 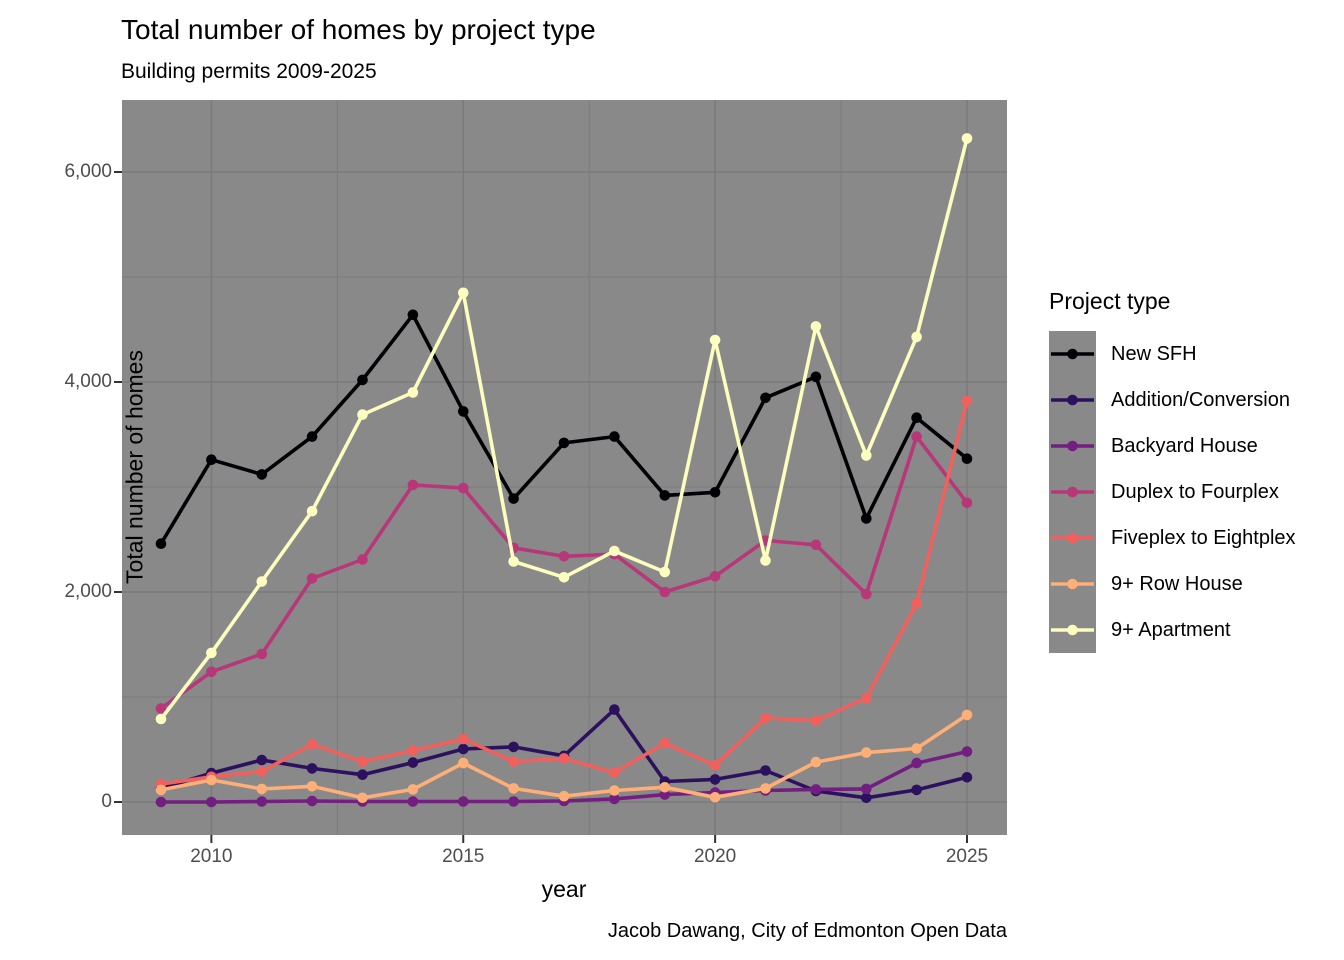 I want to click on x-axis-title: year, so click(x=564, y=889).